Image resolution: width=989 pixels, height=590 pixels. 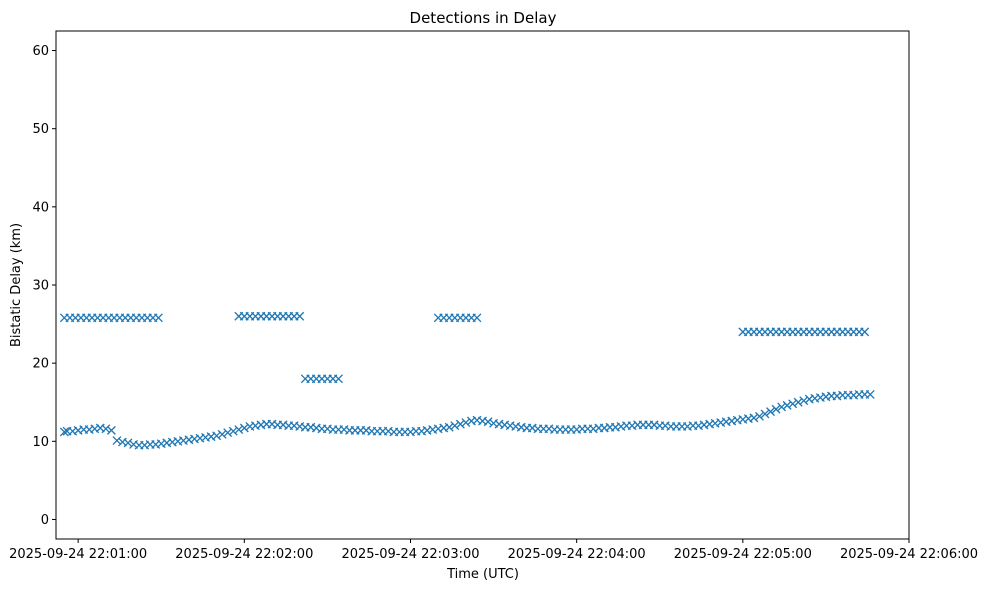 I want to click on y-tick-label: 20, so click(x=40, y=364).